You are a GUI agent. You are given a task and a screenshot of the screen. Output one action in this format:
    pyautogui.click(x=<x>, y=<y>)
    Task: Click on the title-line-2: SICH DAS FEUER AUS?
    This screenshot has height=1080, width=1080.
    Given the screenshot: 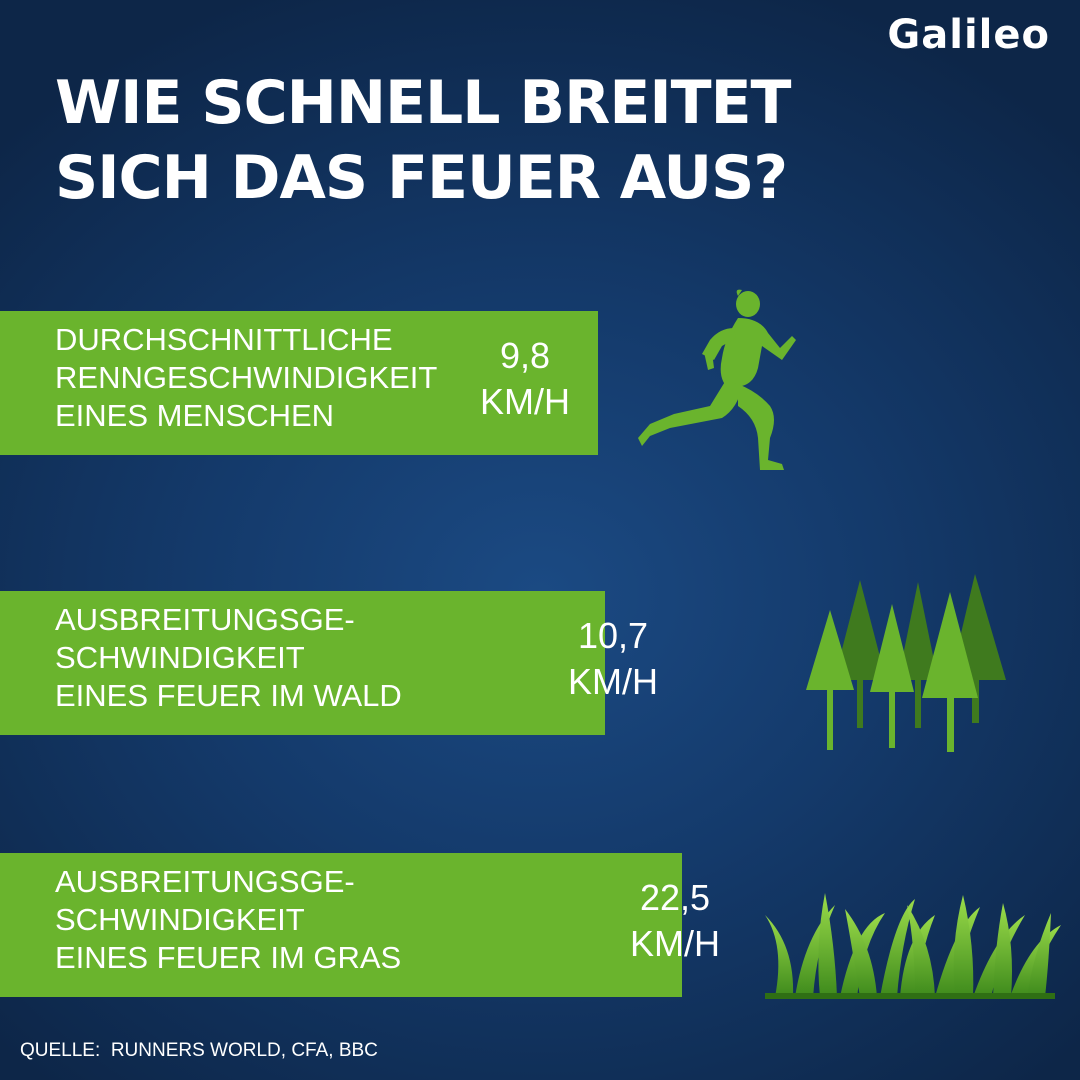 What is the action you would take?
    pyautogui.click(x=421, y=178)
    